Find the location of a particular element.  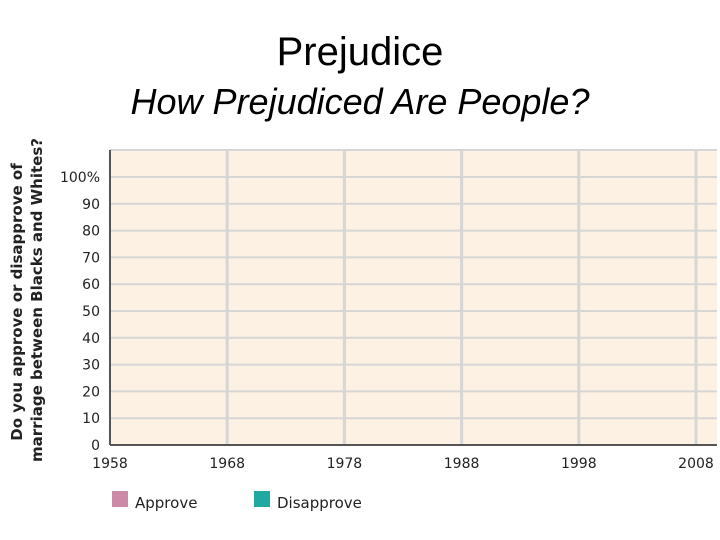

x-tick-label: 1958 is located at coordinates (110, 464).